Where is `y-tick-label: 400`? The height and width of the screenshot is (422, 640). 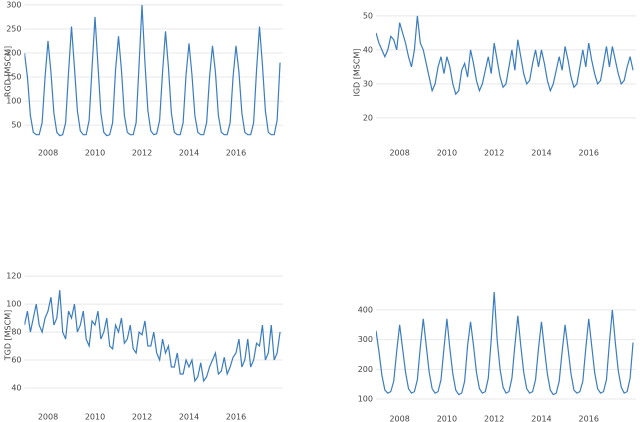
y-tick-label: 400 is located at coordinates (365, 309).